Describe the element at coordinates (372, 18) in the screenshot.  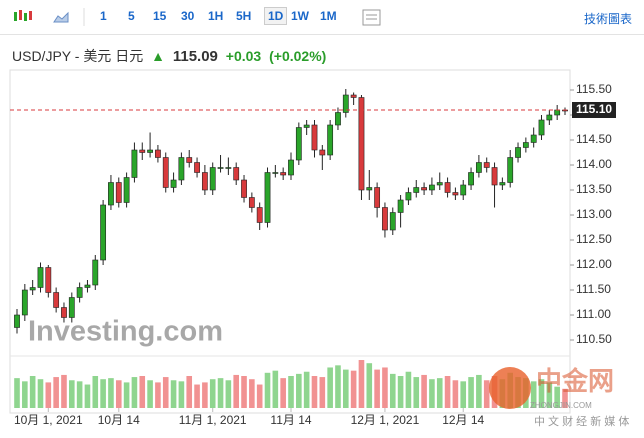
I see `settings-icon` at that location.